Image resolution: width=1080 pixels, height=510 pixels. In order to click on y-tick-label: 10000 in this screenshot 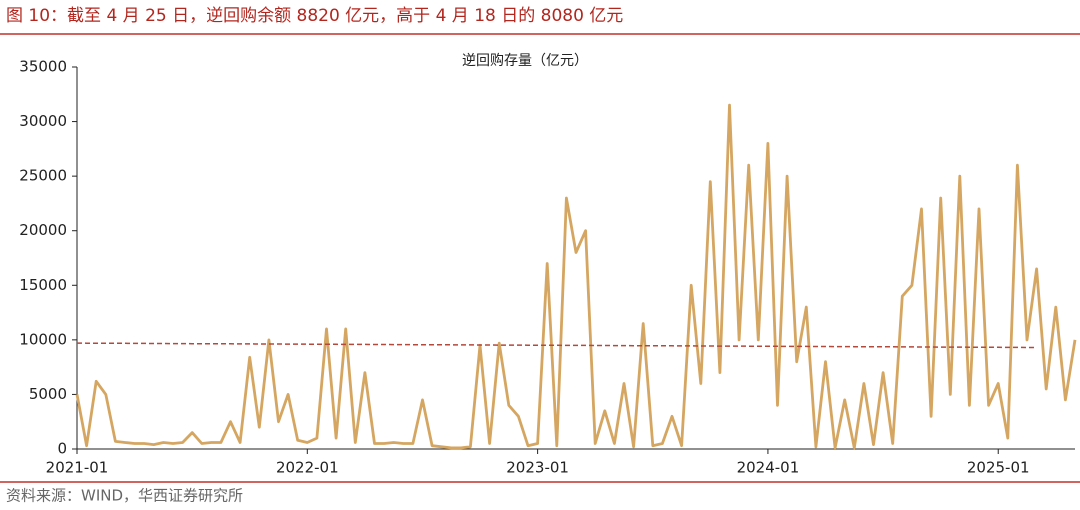, I will do `click(43, 339)`.